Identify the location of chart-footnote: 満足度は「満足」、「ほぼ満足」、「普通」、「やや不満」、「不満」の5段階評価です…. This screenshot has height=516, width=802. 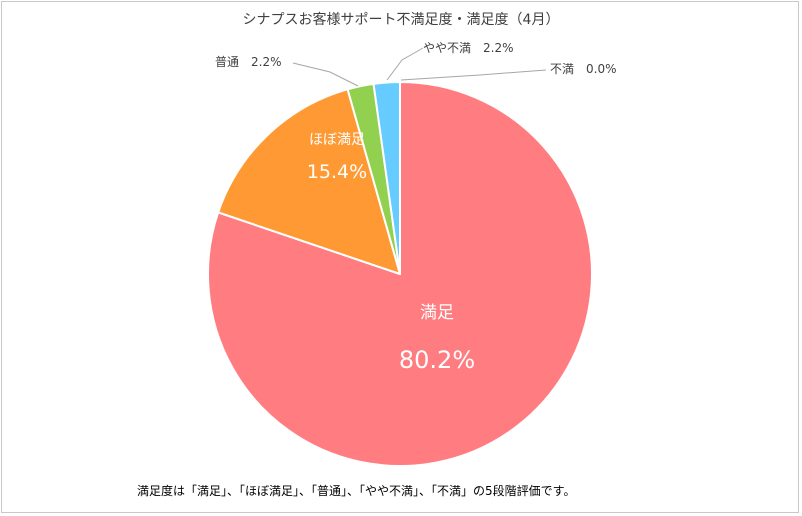
(356, 491).